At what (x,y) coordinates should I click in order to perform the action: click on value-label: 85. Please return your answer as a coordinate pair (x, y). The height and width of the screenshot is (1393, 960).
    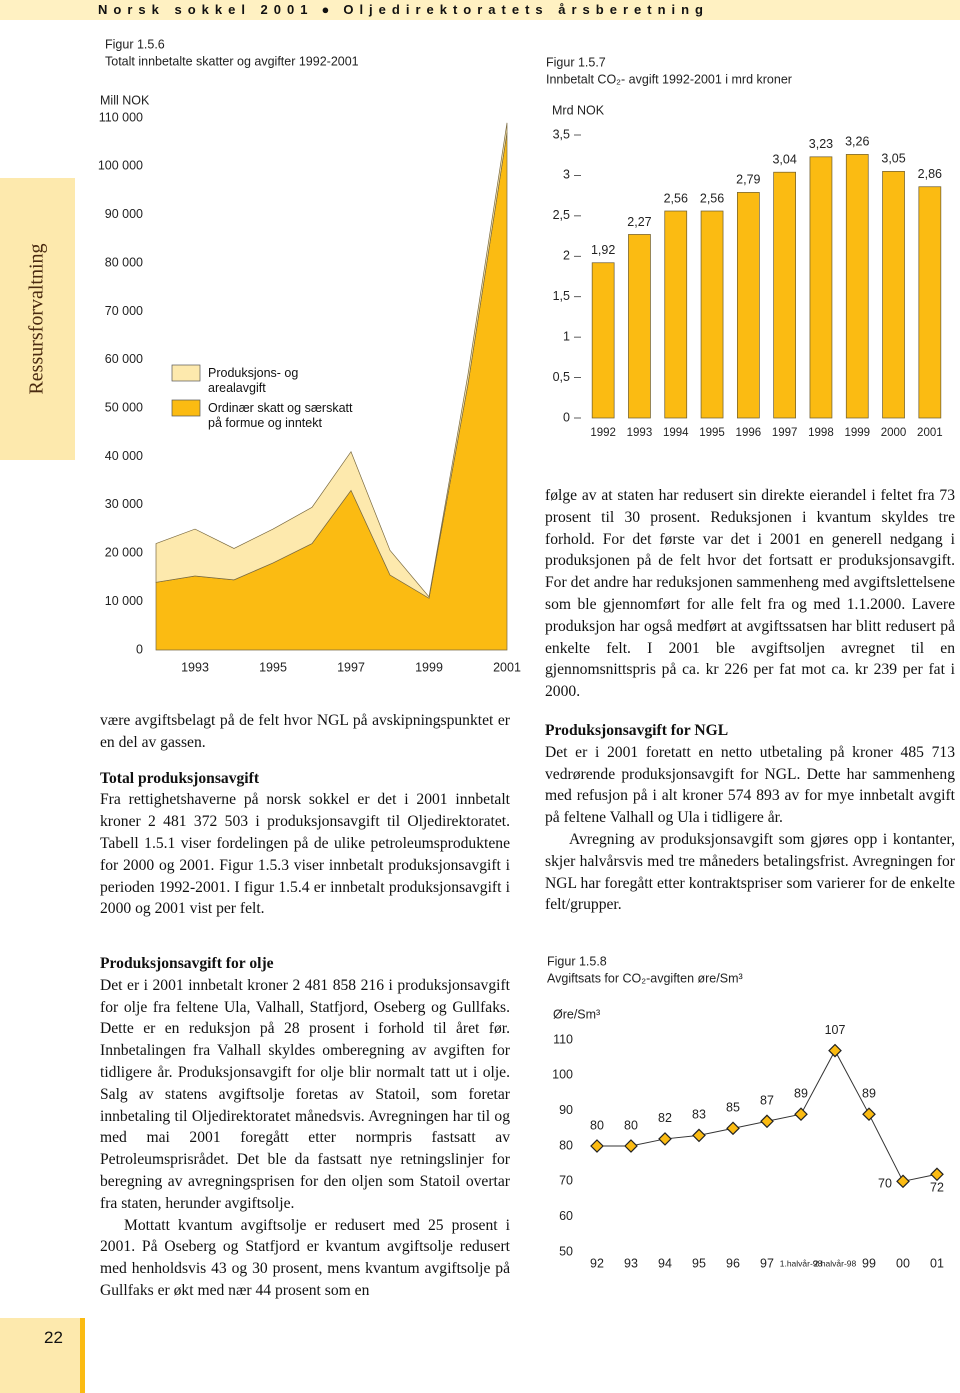
    Looking at the image, I should click on (733, 1108).